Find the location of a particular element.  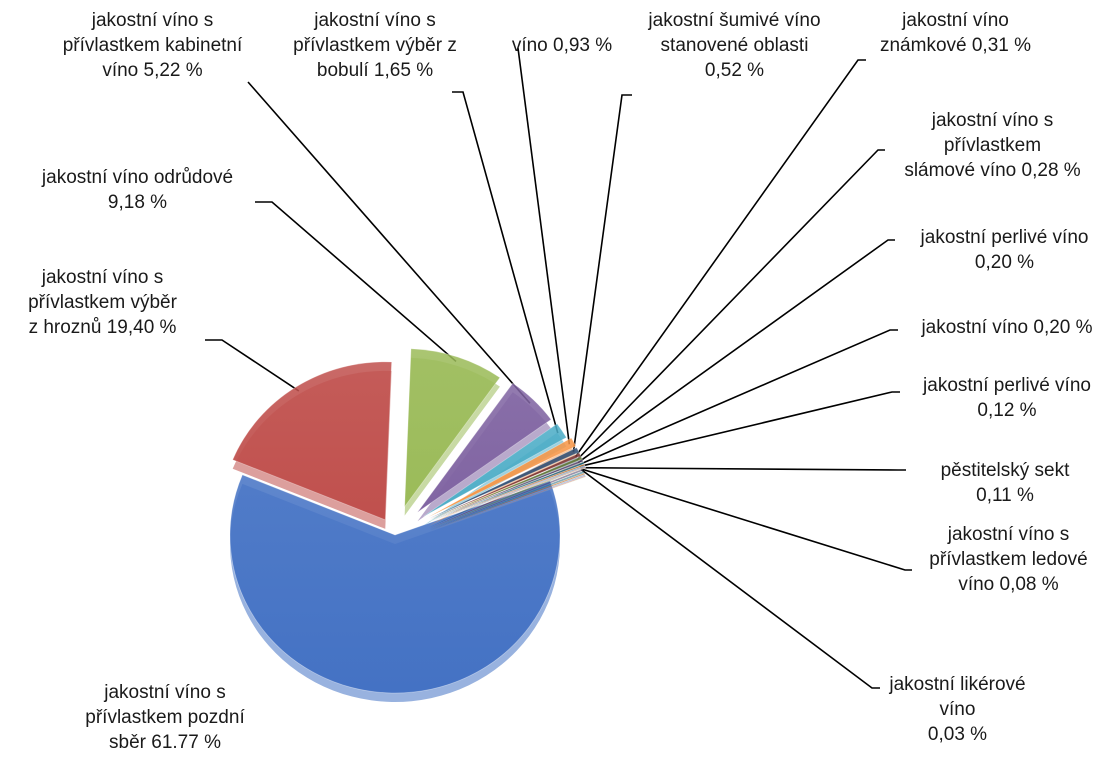

label-likerove: jakostní likérové víno 0,03 % is located at coordinates (957, 709).